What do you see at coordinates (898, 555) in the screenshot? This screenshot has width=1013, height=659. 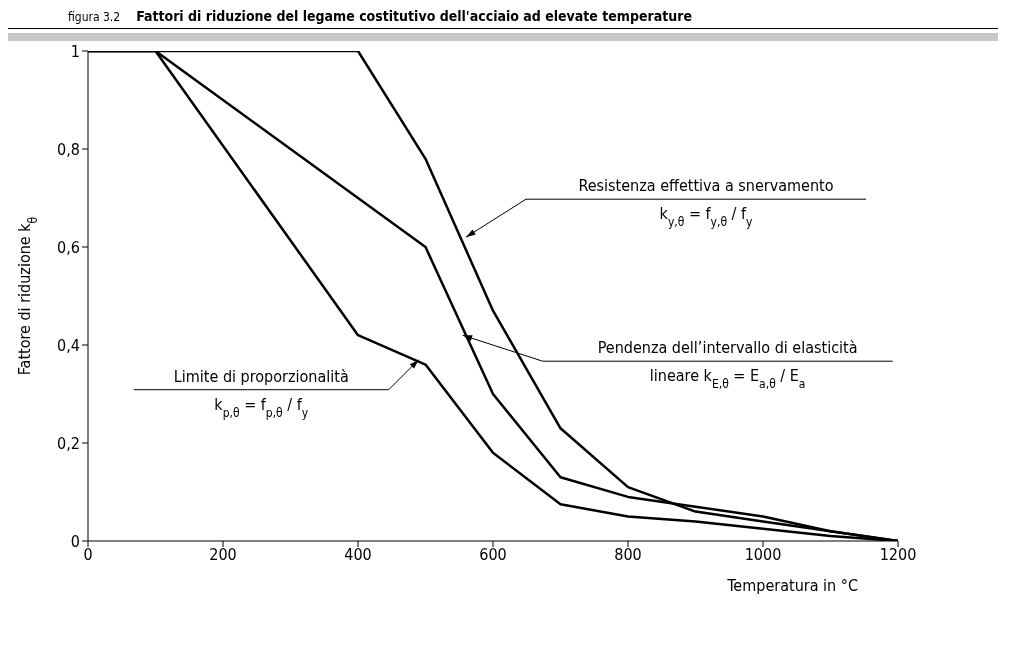 I see `x-tick-label: 1200` at bounding box center [898, 555].